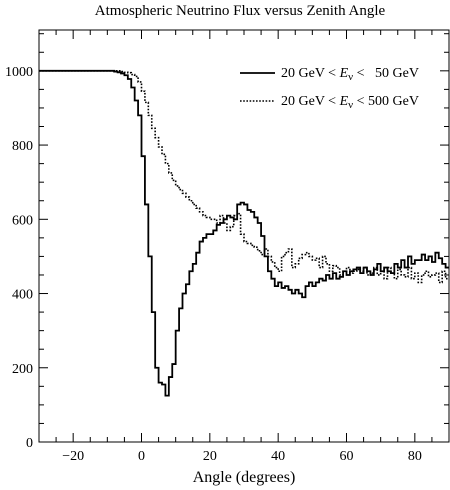 Image resolution: width=450 pixels, height=490 pixels. What do you see at coordinates (210, 456) in the screenshot?
I see `x-tick-label: 20` at bounding box center [210, 456].